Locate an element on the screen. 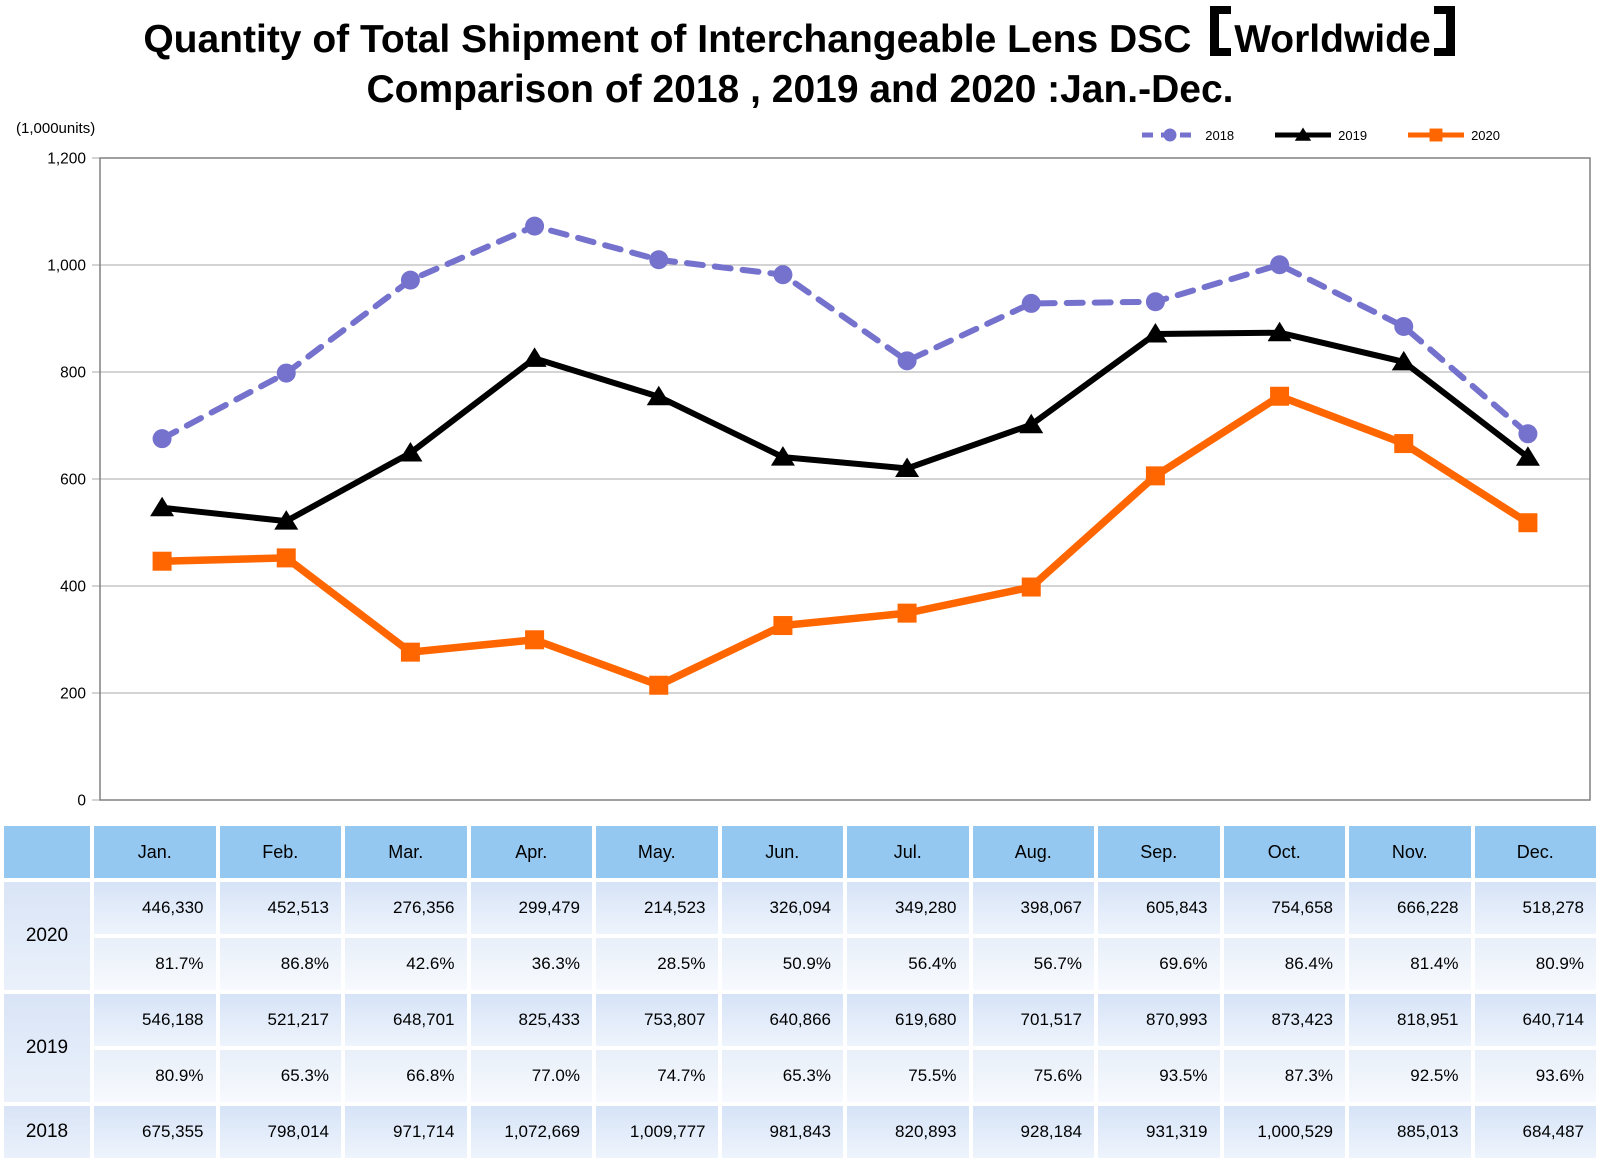  yoy-percent-cell: 36.3% is located at coordinates (531, 964).